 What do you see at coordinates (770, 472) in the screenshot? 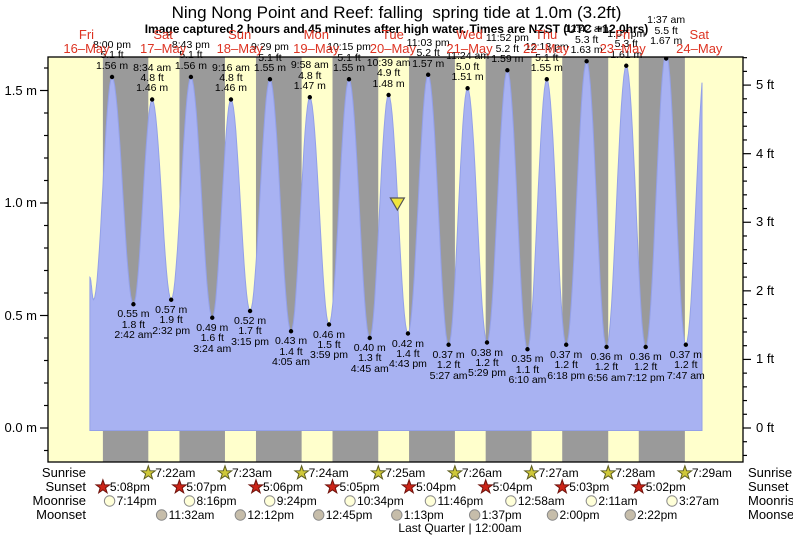
I see `sunrise-row-label-right: Sunrise` at bounding box center [770, 472].